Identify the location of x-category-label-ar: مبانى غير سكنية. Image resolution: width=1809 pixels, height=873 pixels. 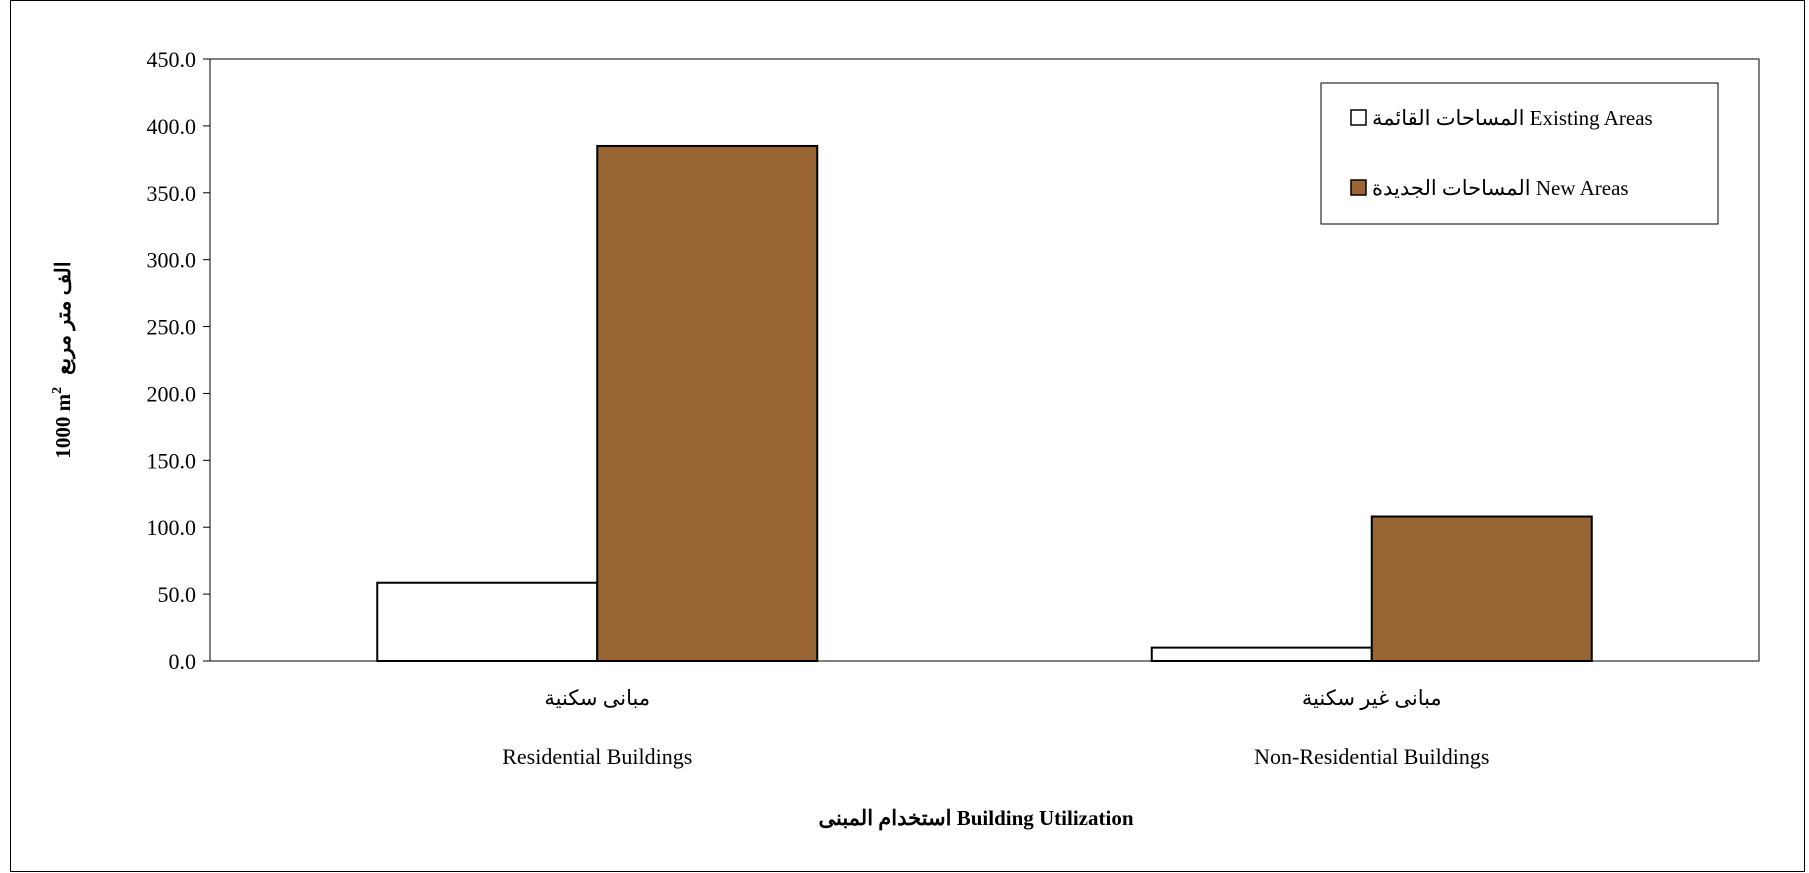
(1372, 698).